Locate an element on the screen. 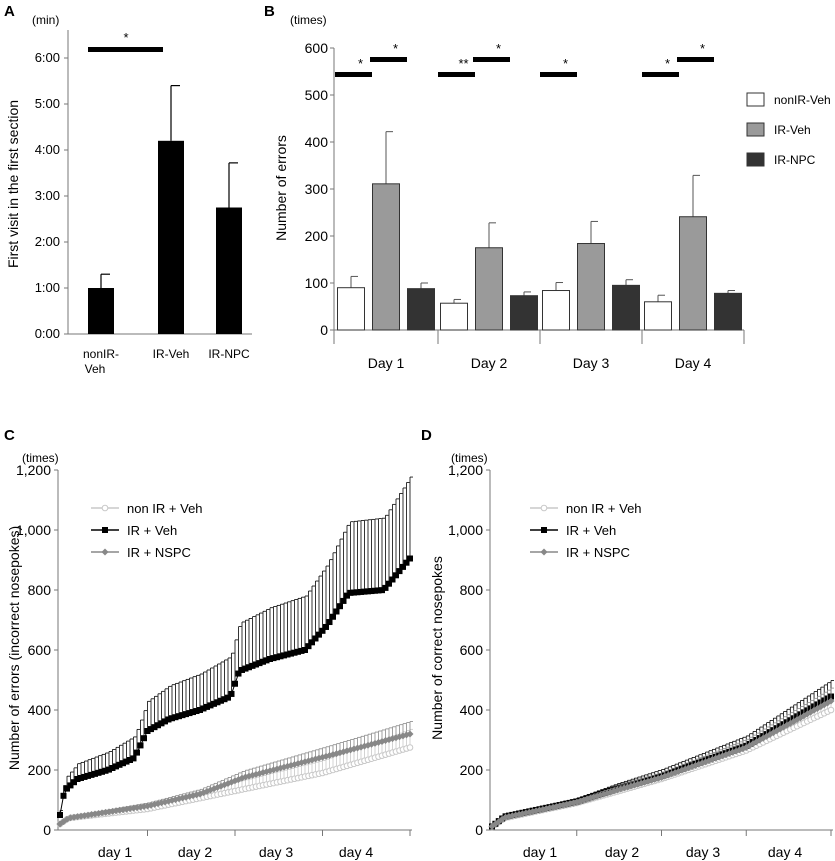 Image resolution: width=835 pixels, height=861 pixels. legend-label: IR-Veh is located at coordinates (792, 130).